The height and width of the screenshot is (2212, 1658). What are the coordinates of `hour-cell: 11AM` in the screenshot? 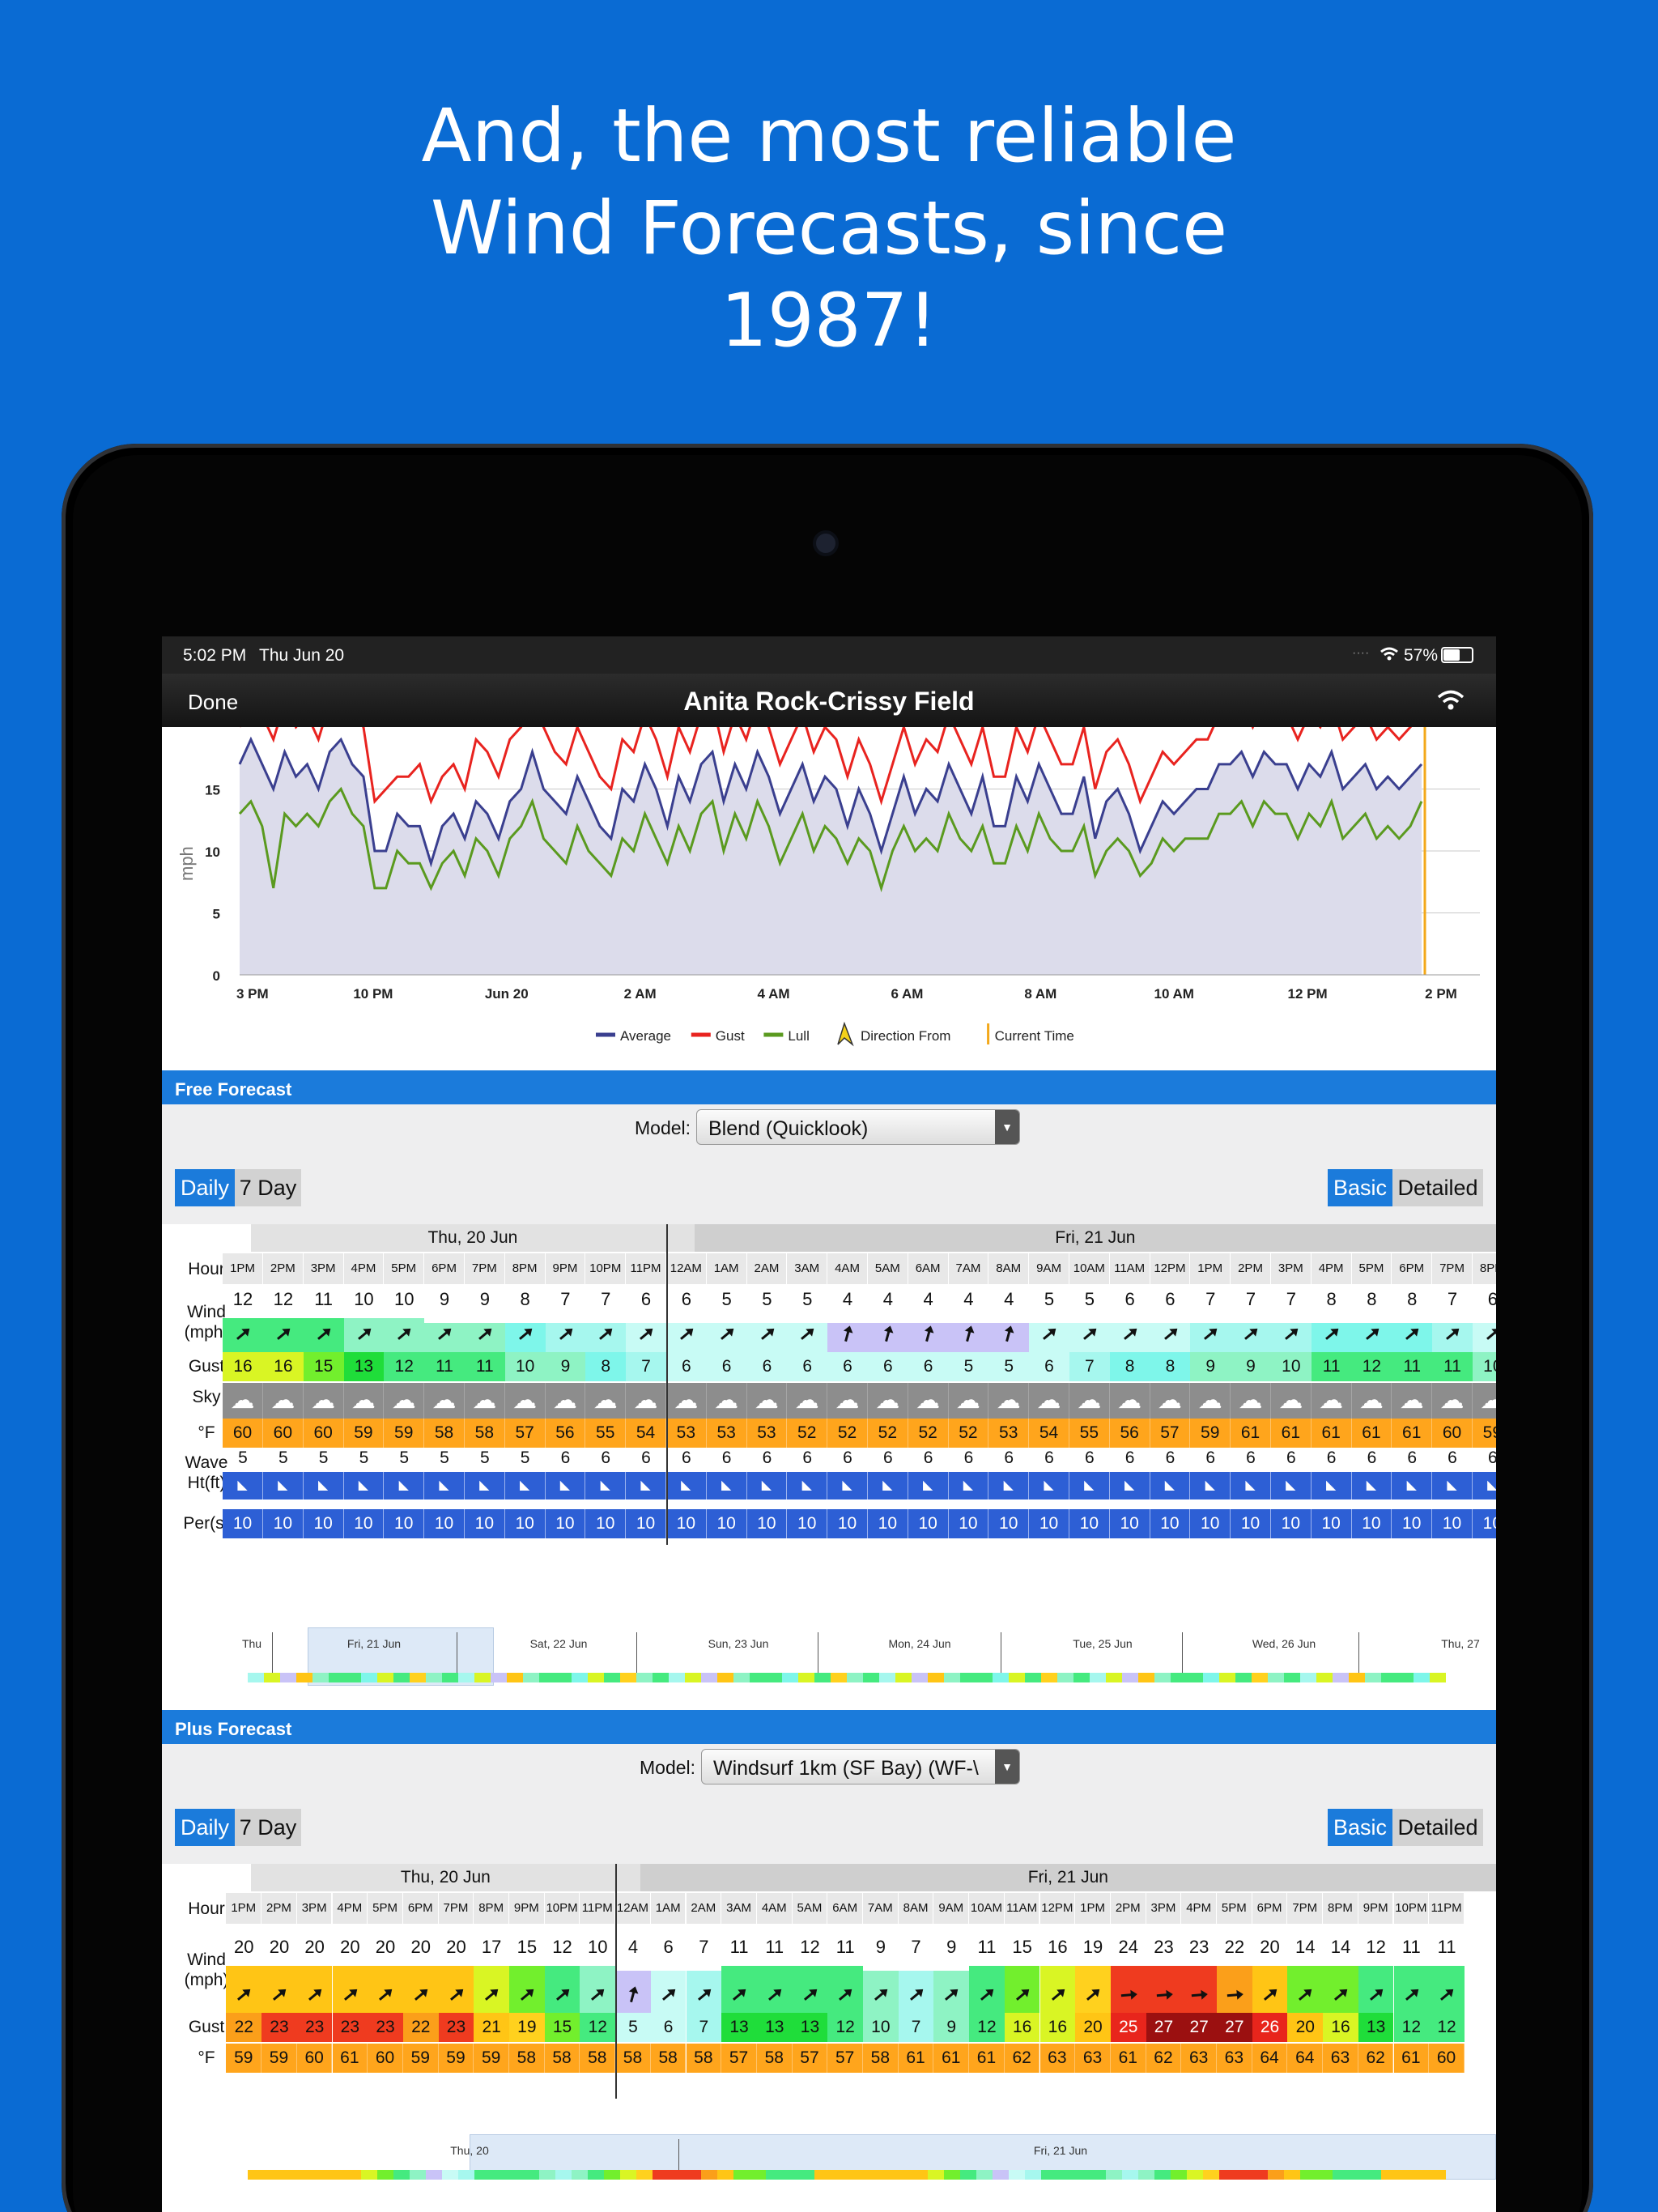 It's located at (1022, 1909).